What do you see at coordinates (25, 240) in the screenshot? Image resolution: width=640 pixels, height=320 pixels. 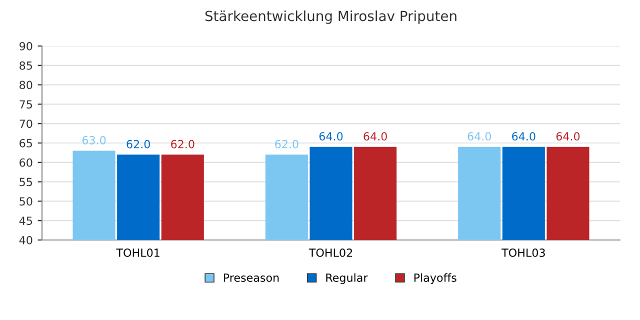 I see `y-tick-label: 40` at bounding box center [25, 240].